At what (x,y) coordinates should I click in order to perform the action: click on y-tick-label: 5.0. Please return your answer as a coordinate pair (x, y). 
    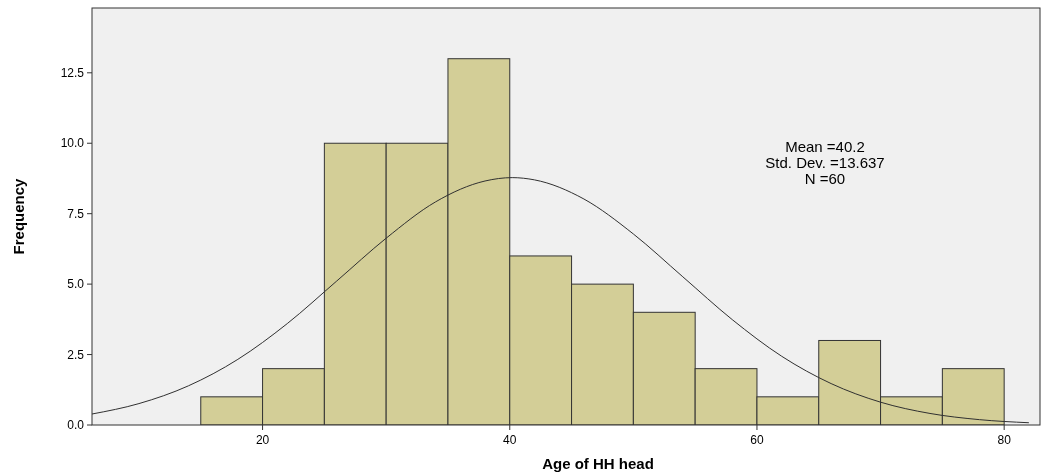
    Looking at the image, I should click on (76, 284).